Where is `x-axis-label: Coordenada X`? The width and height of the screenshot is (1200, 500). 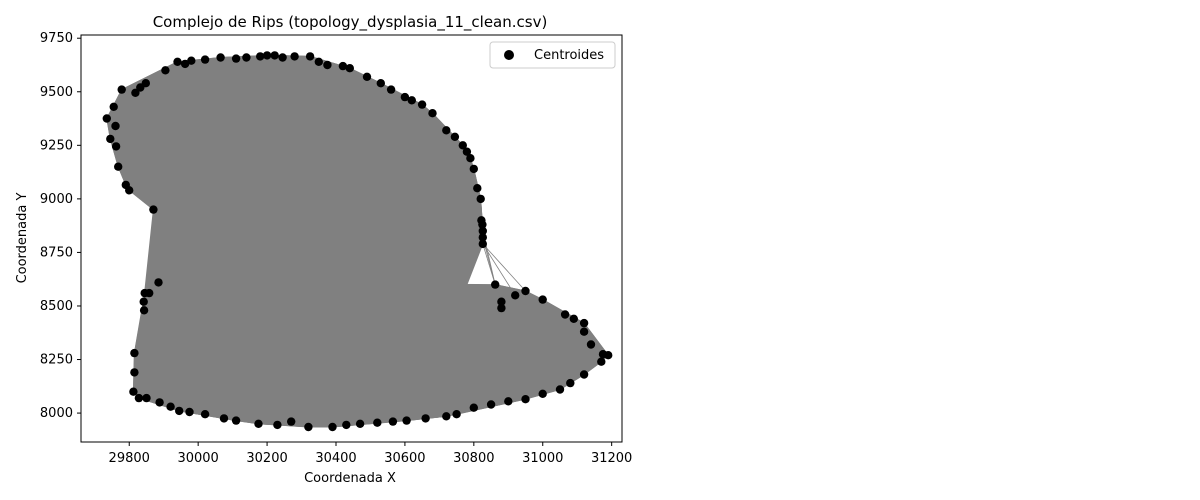
x-axis-label: Coordenada X is located at coordinates (350, 478).